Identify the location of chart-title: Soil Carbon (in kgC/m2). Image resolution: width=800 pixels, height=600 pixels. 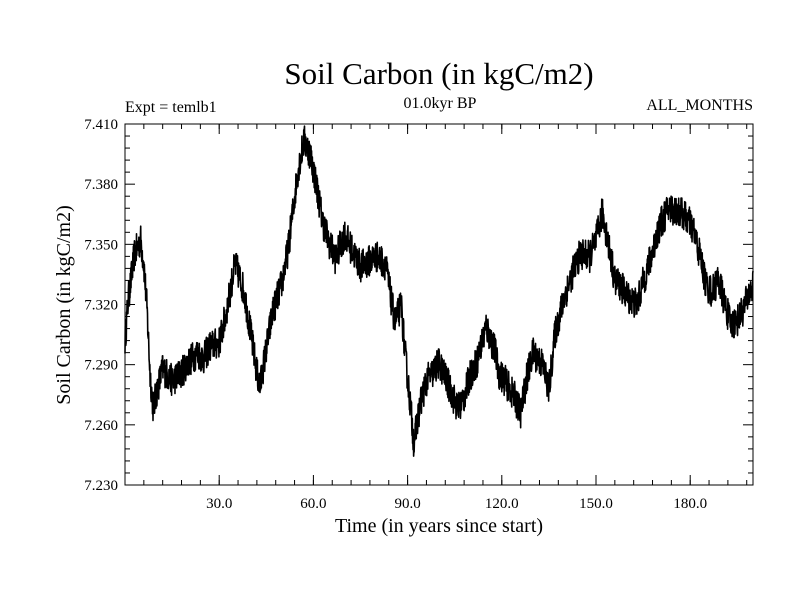
(438, 73).